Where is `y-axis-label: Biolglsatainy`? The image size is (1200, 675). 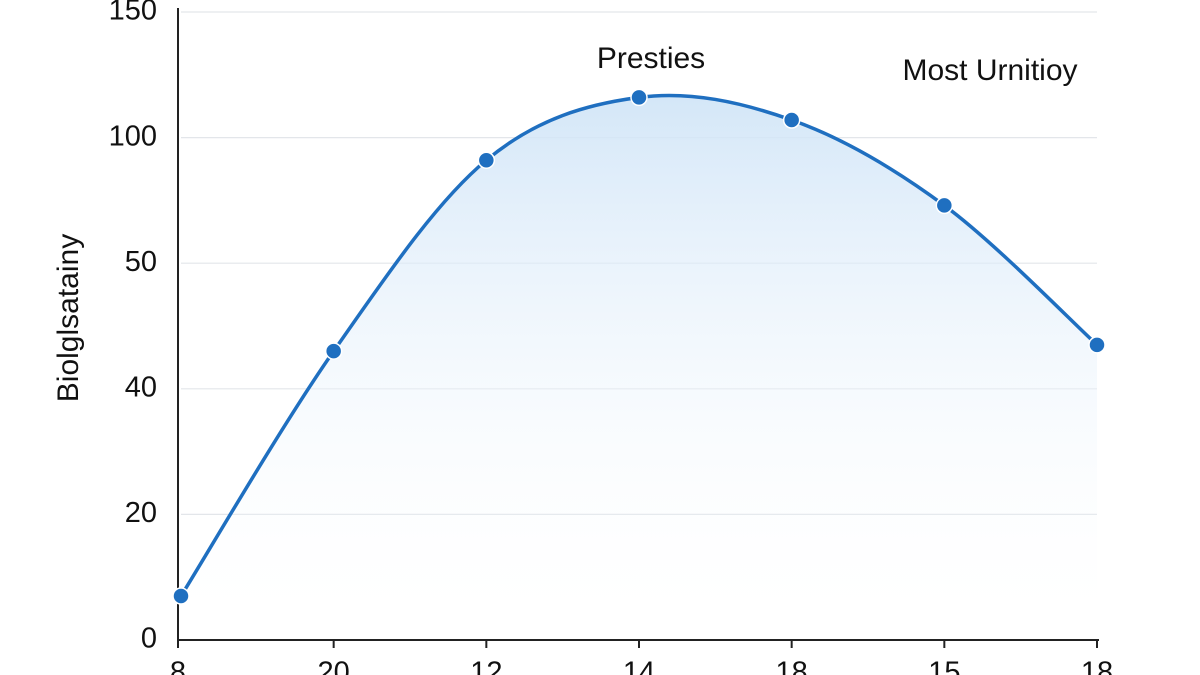 y-axis-label: Biolglsatainy is located at coordinates (68, 318).